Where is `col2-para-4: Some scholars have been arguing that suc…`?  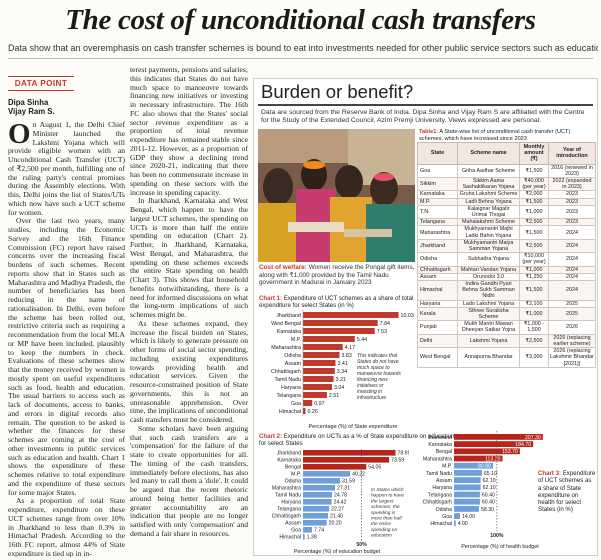 col2-para-4: Some scholars have been arguing that suc… is located at coordinates (189, 480).